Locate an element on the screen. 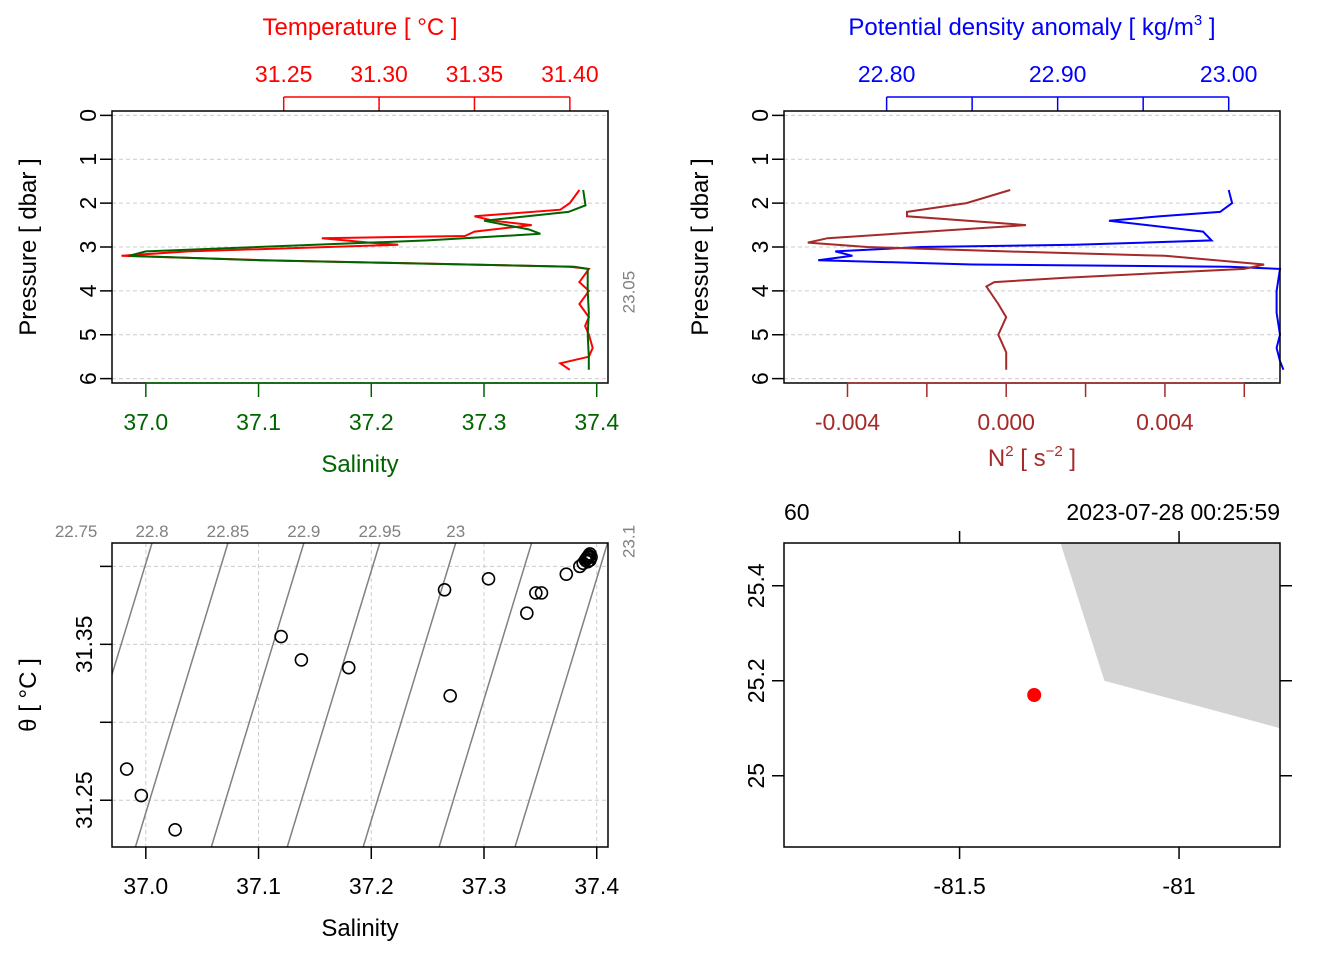  bottom-tick-label: 37.3 is located at coordinates (484, 422).